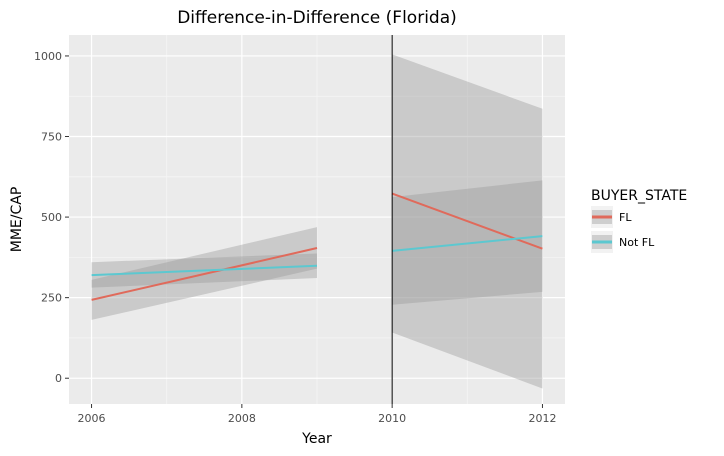  Describe the element at coordinates (17, 220) in the screenshot. I see `y-axis-title: MME/CAP` at that location.